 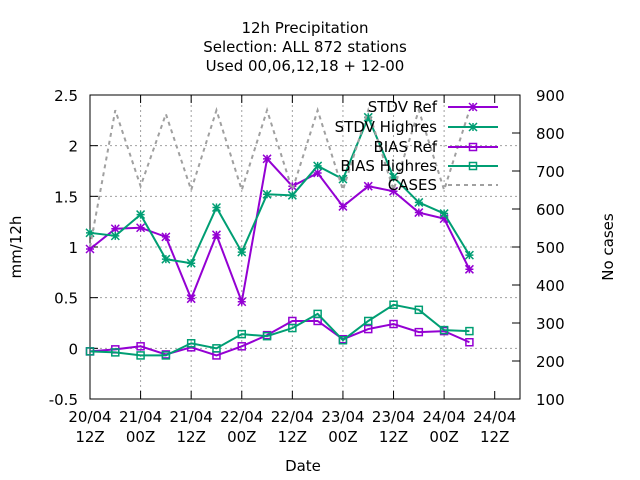 What do you see at coordinates (388, 166) in the screenshot?
I see `legend-label: BIAS Highres` at bounding box center [388, 166].